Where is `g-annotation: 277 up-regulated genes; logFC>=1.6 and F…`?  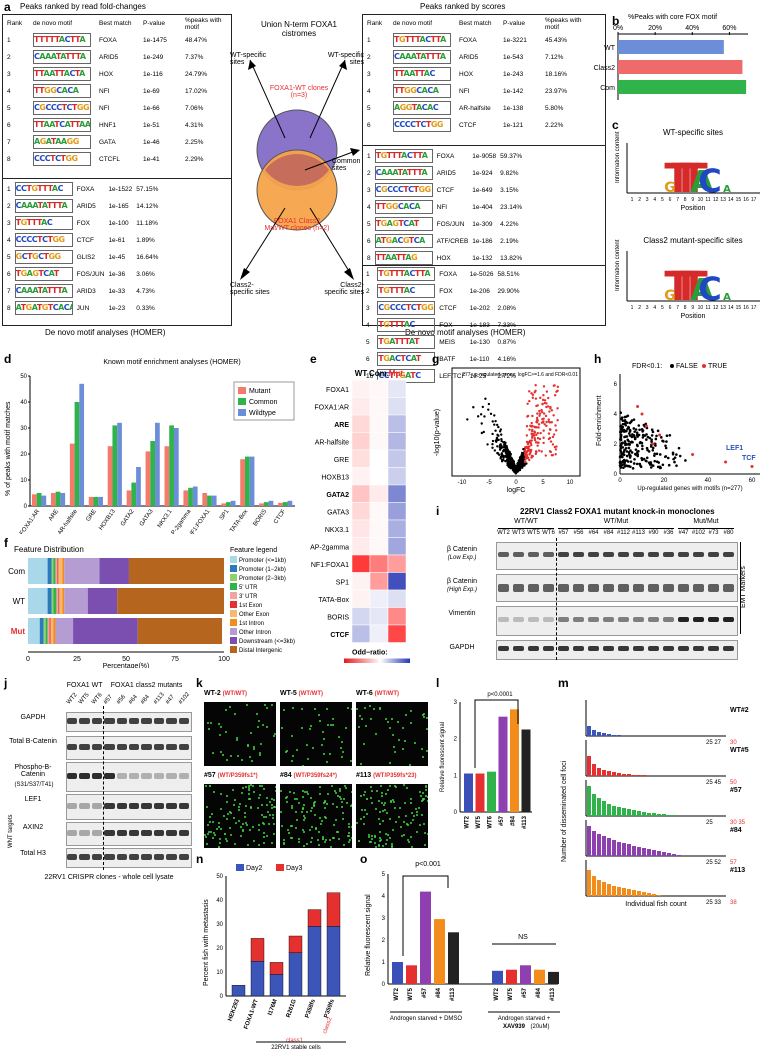 g-annotation: 277 up-regulated genes; logFC>=1.6 and F… is located at coordinates (520, 375).